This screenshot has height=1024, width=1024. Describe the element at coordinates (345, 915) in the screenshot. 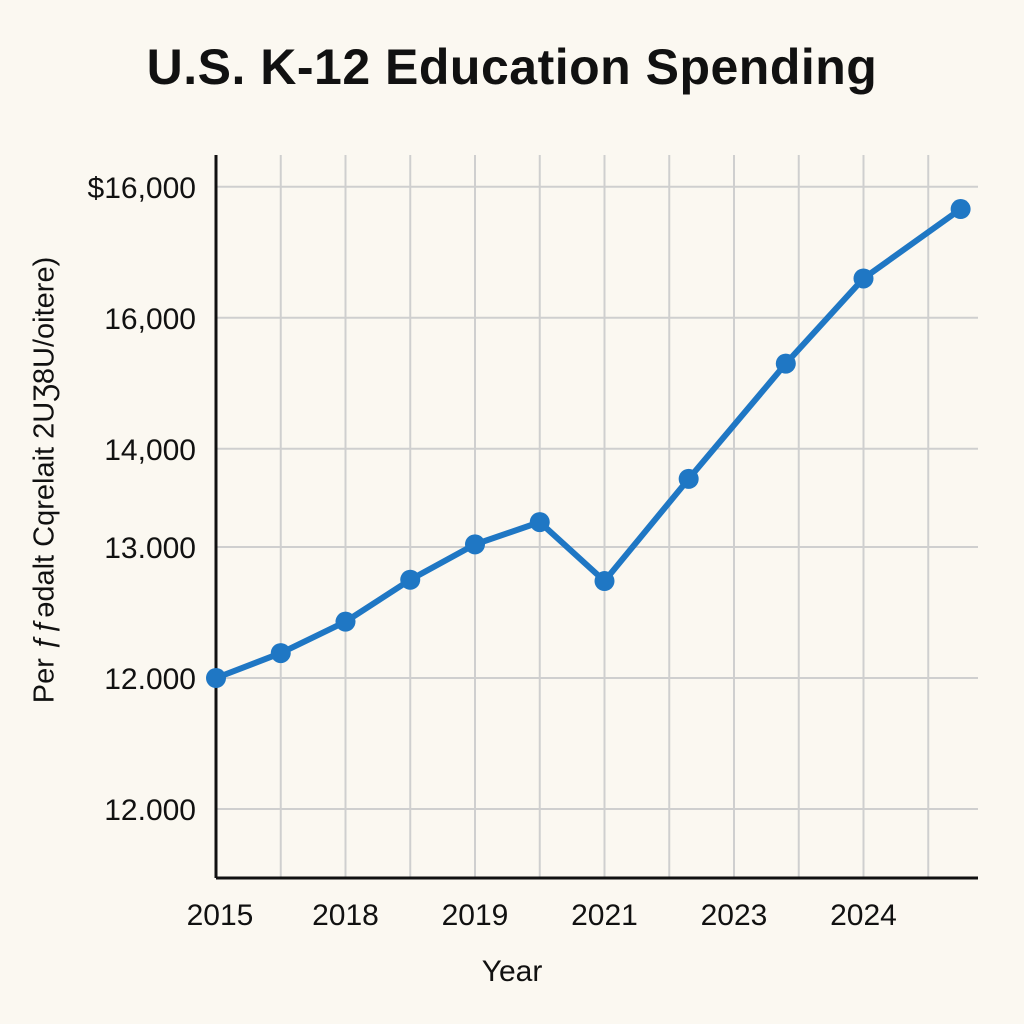

I see `x-tick-label: 2018` at that location.